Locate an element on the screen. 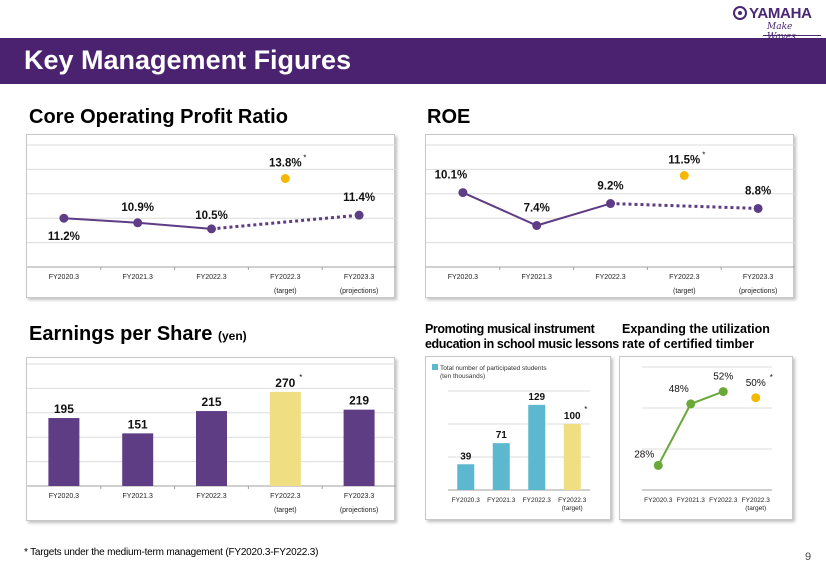 This screenshot has height=572, width=826. edu-title-line1: Promoting musical instrument is located at coordinates (510, 329).